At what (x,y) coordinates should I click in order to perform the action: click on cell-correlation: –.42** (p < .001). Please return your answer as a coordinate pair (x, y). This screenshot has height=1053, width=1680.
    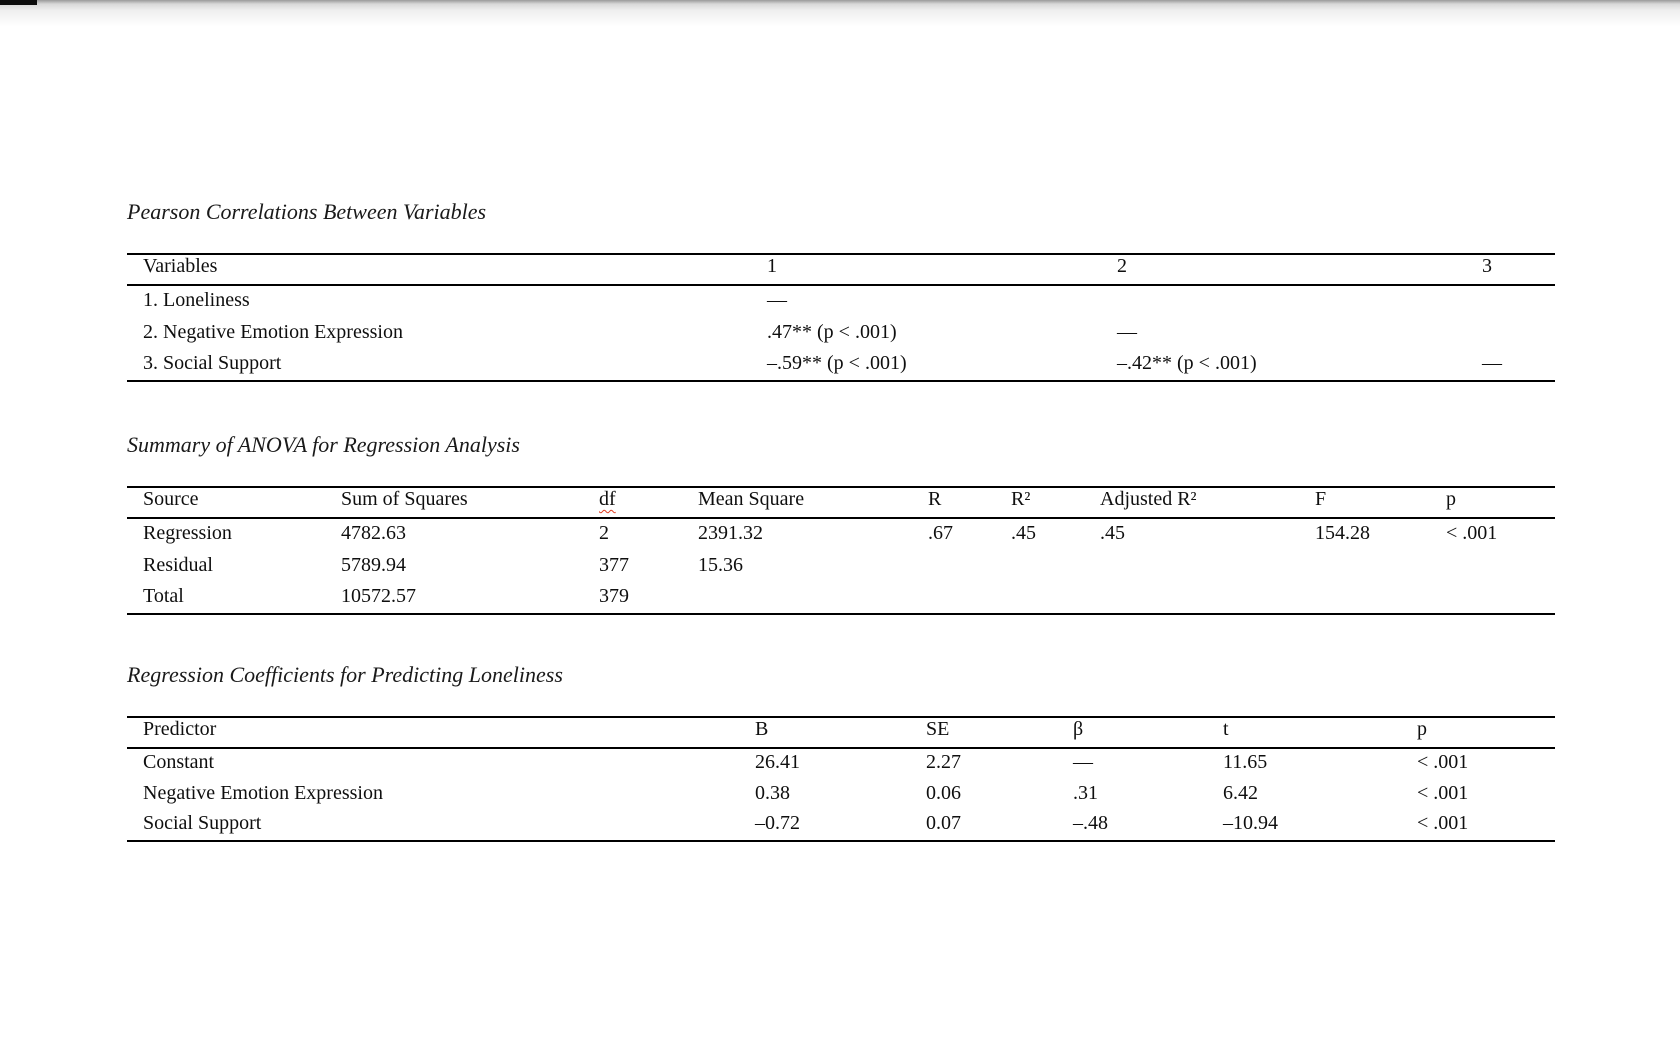
    Looking at the image, I should click on (1283, 365).